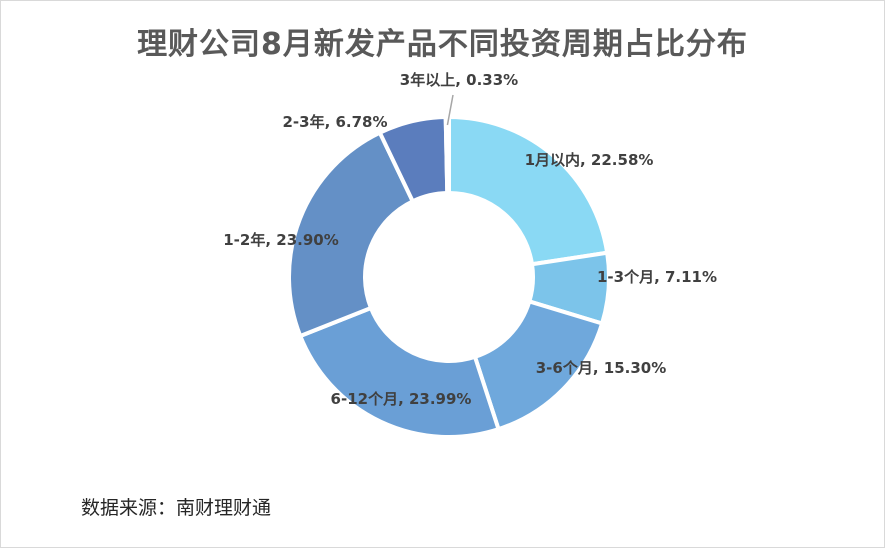 The height and width of the screenshot is (549, 885). What do you see at coordinates (601, 368) in the screenshot?
I see `data-label-3-6-months: 3-6个月, 15.30%` at bounding box center [601, 368].